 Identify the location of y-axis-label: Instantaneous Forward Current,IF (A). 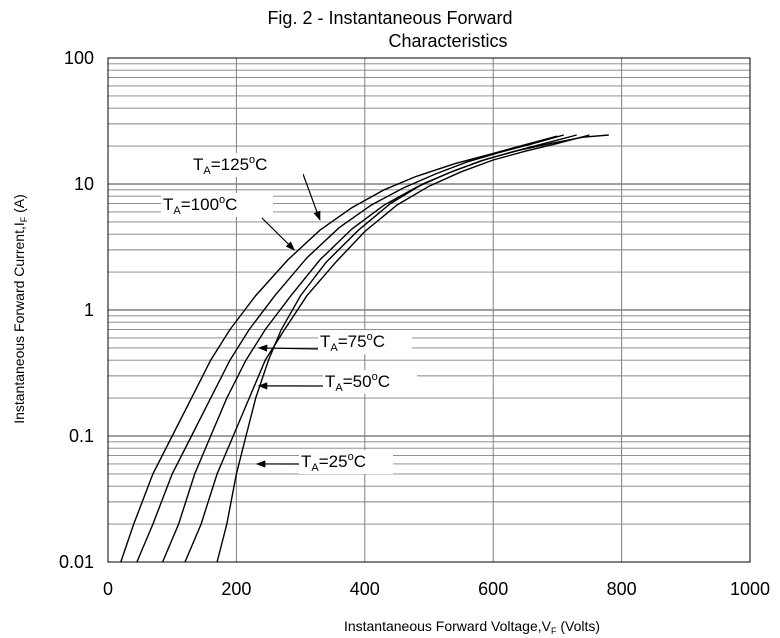
(20, 309).